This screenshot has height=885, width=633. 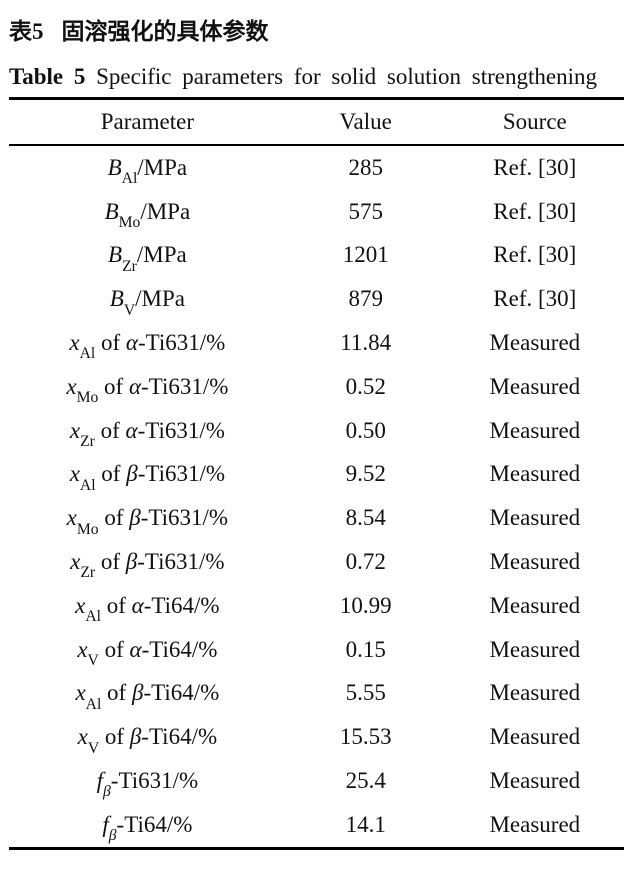 What do you see at coordinates (147, 390) in the screenshot?
I see `parameter-cell: xMo of α-Ti631/%` at bounding box center [147, 390].